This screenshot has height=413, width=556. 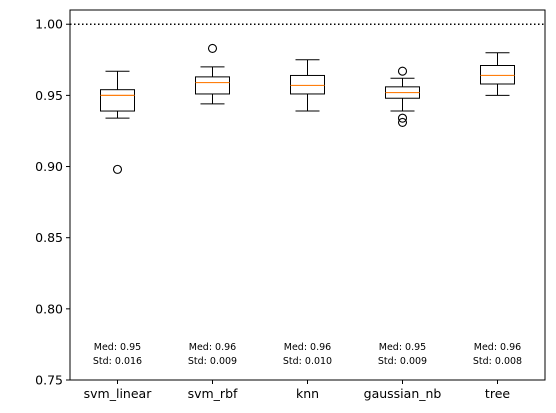 What do you see at coordinates (307, 361) in the screenshot?
I see `std-annotation: Std: 0.010` at bounding box center [307, 361].